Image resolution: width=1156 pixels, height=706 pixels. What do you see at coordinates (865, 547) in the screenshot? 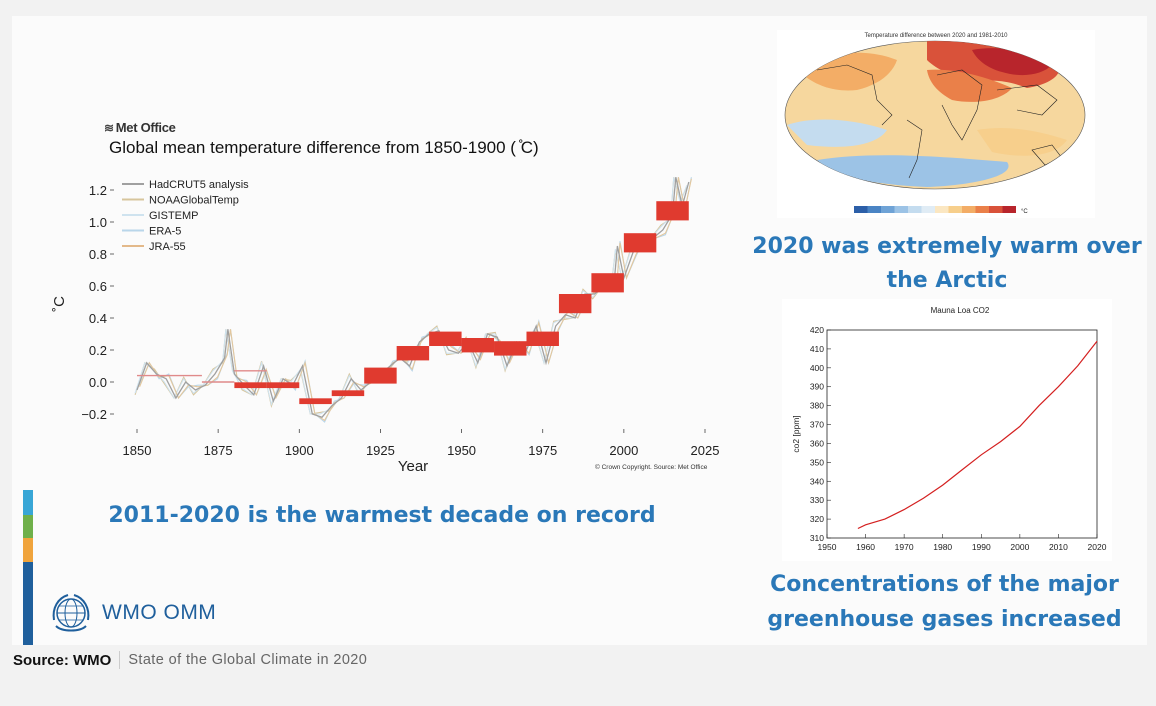
I see `co2-x-tick-label: 1960` at bounding box center [865, 547].